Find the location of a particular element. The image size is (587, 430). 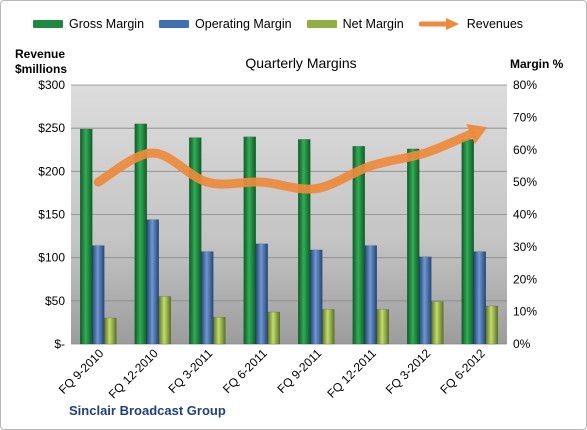

chart-title: Quarterly Margins is located at coordinates (301, 63).